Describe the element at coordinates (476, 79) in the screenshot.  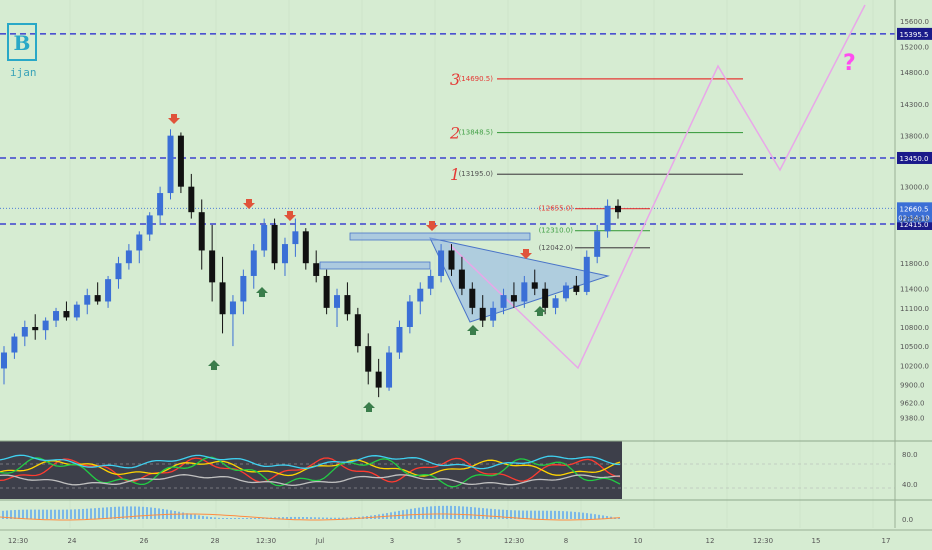
I see `target-value-label: (14690.5)` at that location.